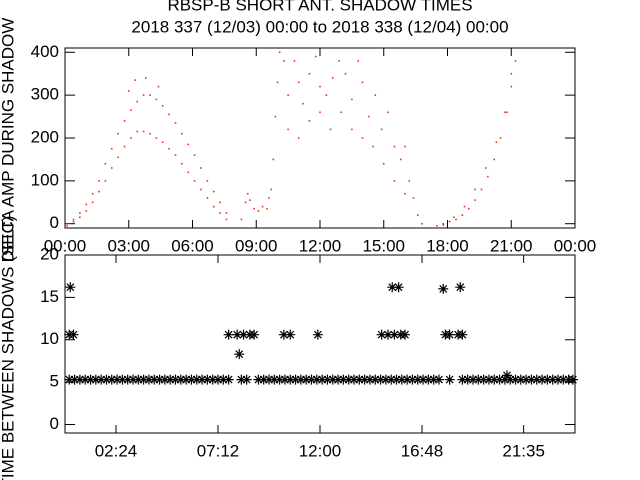 Image resolution: width=640 pixels, height=480 pixels. Describe the element at coordinates (383, 245) in the screenshot. I see `x-tick-label: 15:00` at that location.